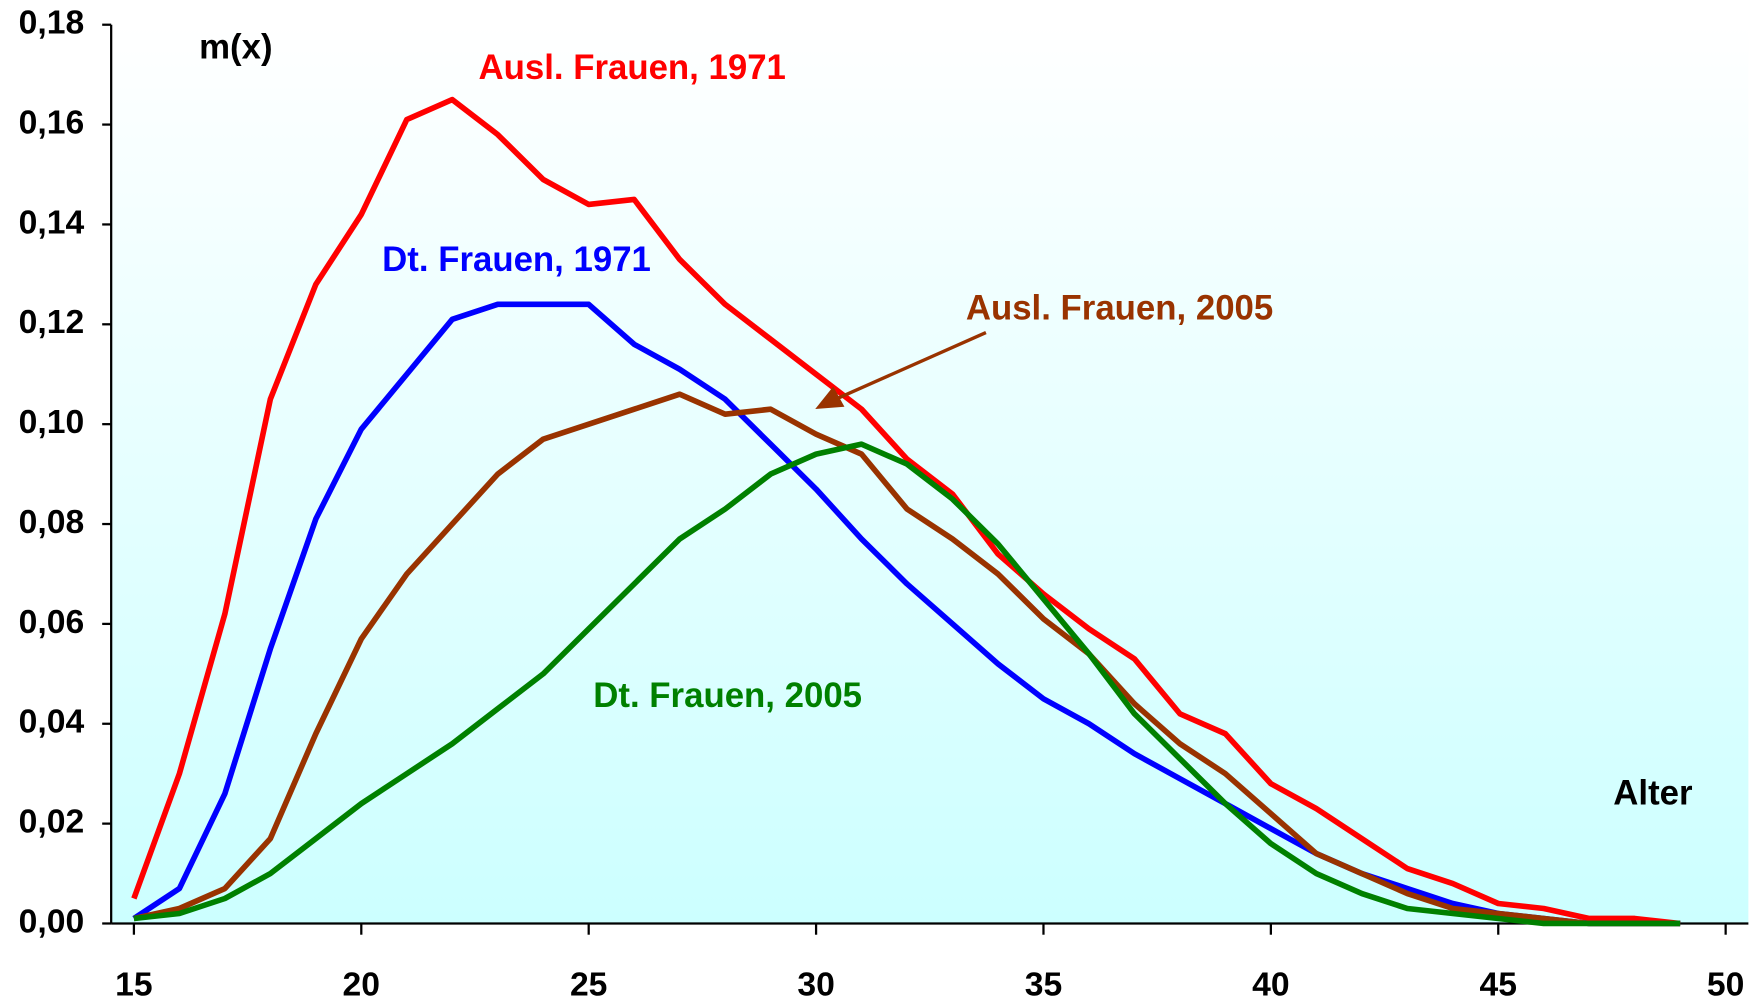 This screenshot has width=1754, height=1001. Describe the element at coordinates (815, 983) in the screenshot. I see `x-tick-label: 30` at that location.